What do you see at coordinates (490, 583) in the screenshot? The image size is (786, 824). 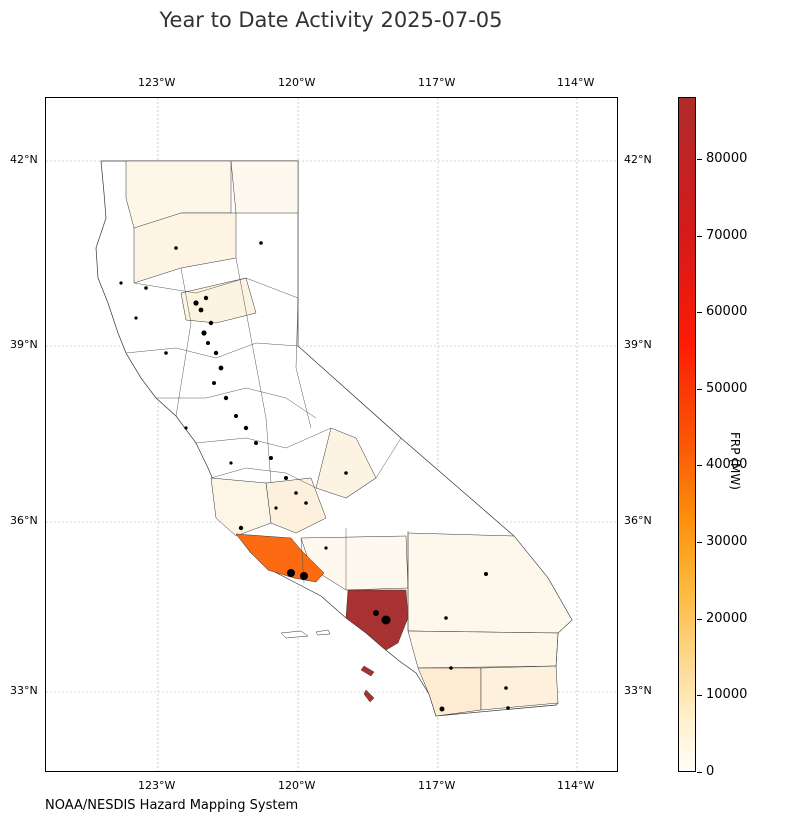 I see `county-san-bernardino` at bounding box center [490, 583].